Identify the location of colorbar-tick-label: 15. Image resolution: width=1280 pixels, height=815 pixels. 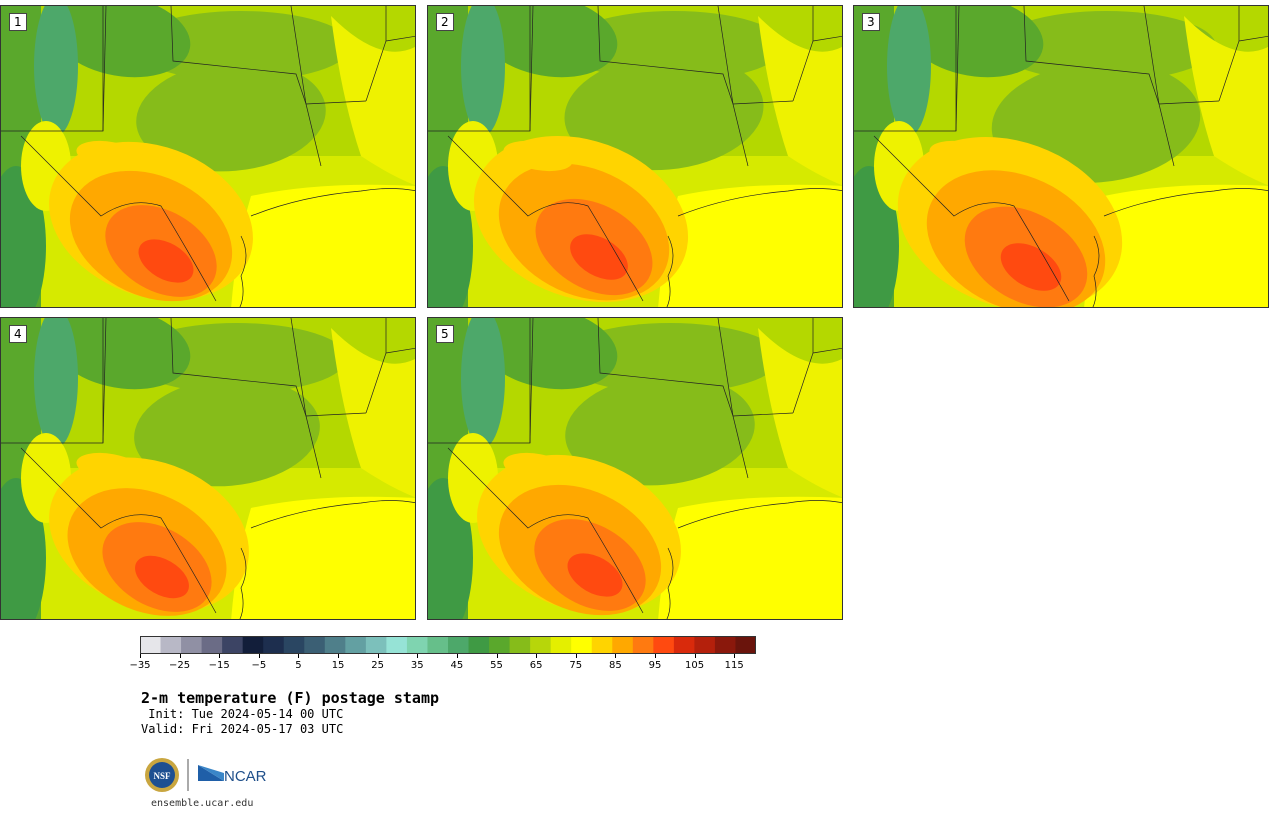
(338, 665).